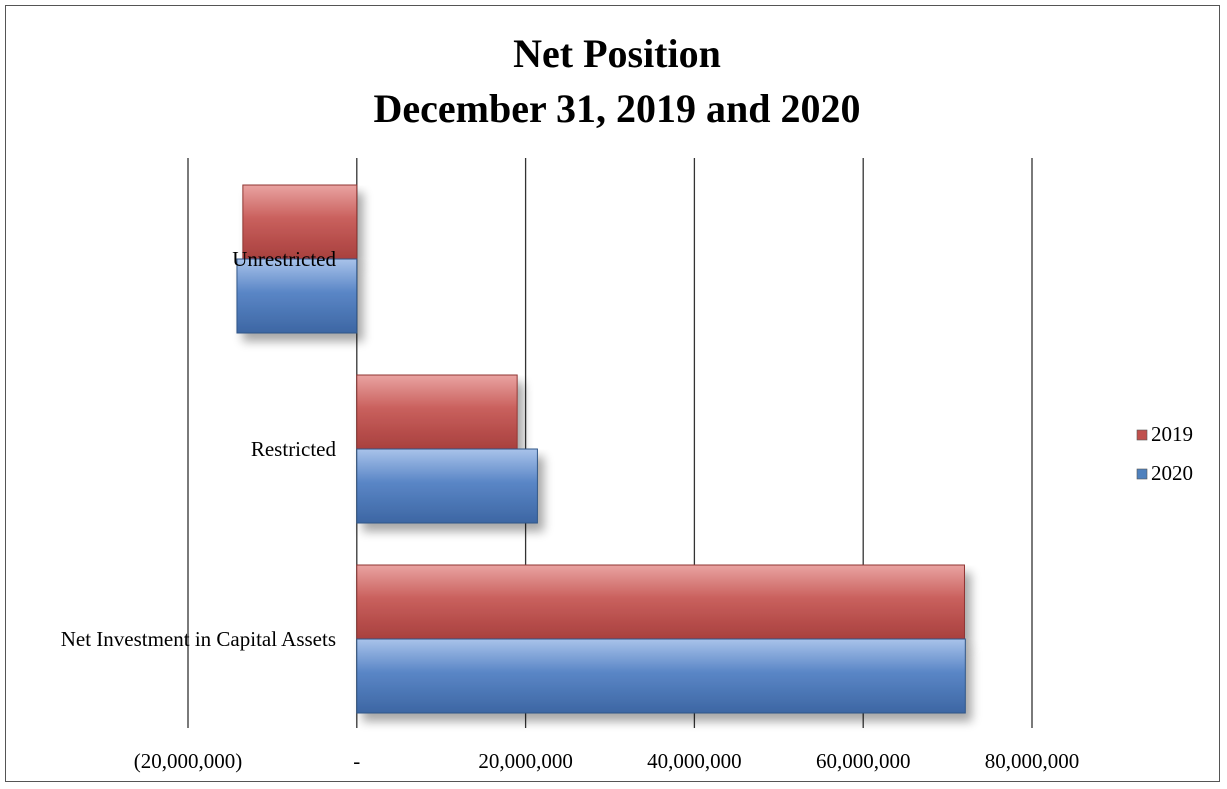 This screenshot has height=789, width=1227. I want to click on x-tick-label-2: 20,000,000, so click(525, 761).